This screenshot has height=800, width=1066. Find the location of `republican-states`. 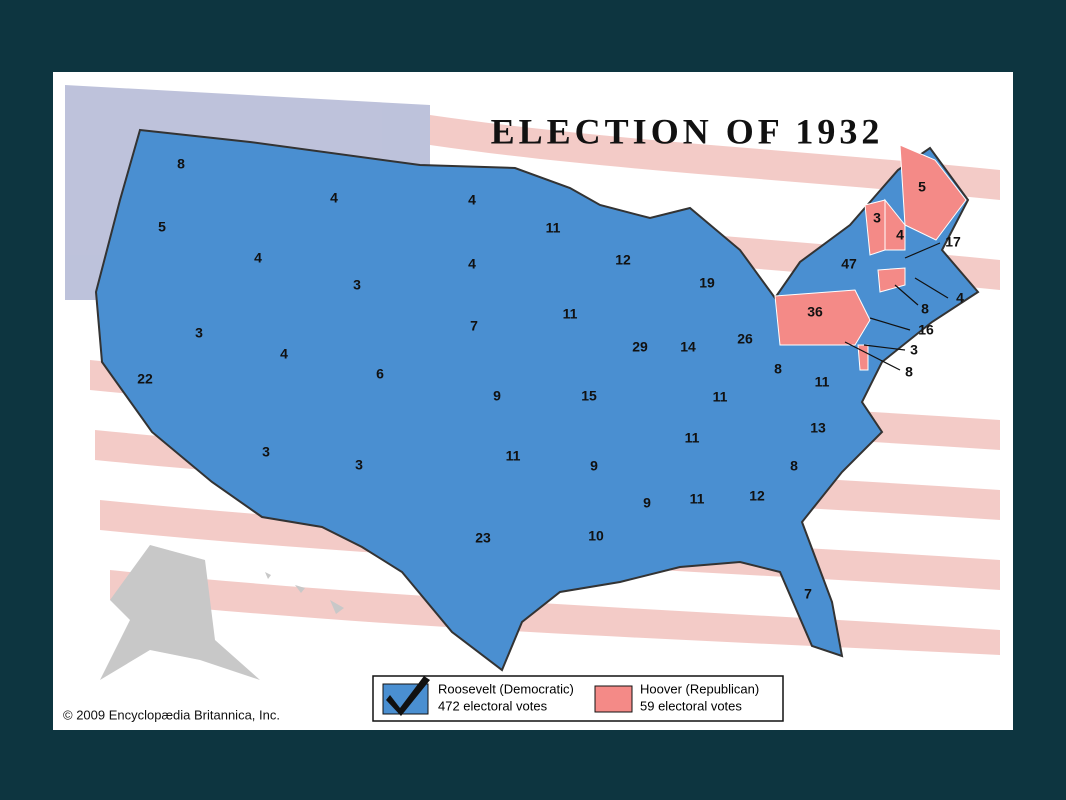

republican-states is located at coordinates (870, 257).